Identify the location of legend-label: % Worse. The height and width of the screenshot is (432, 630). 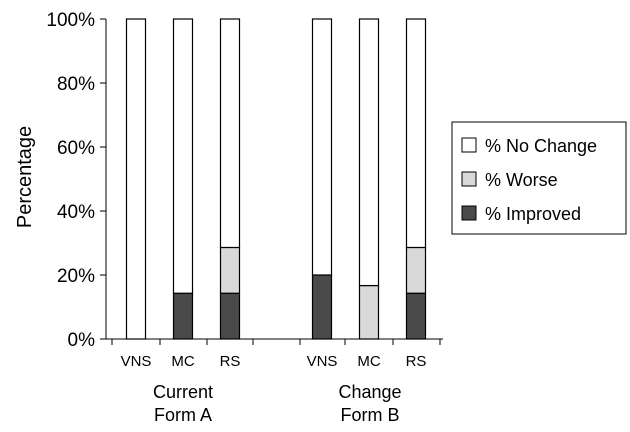
(521, 180).